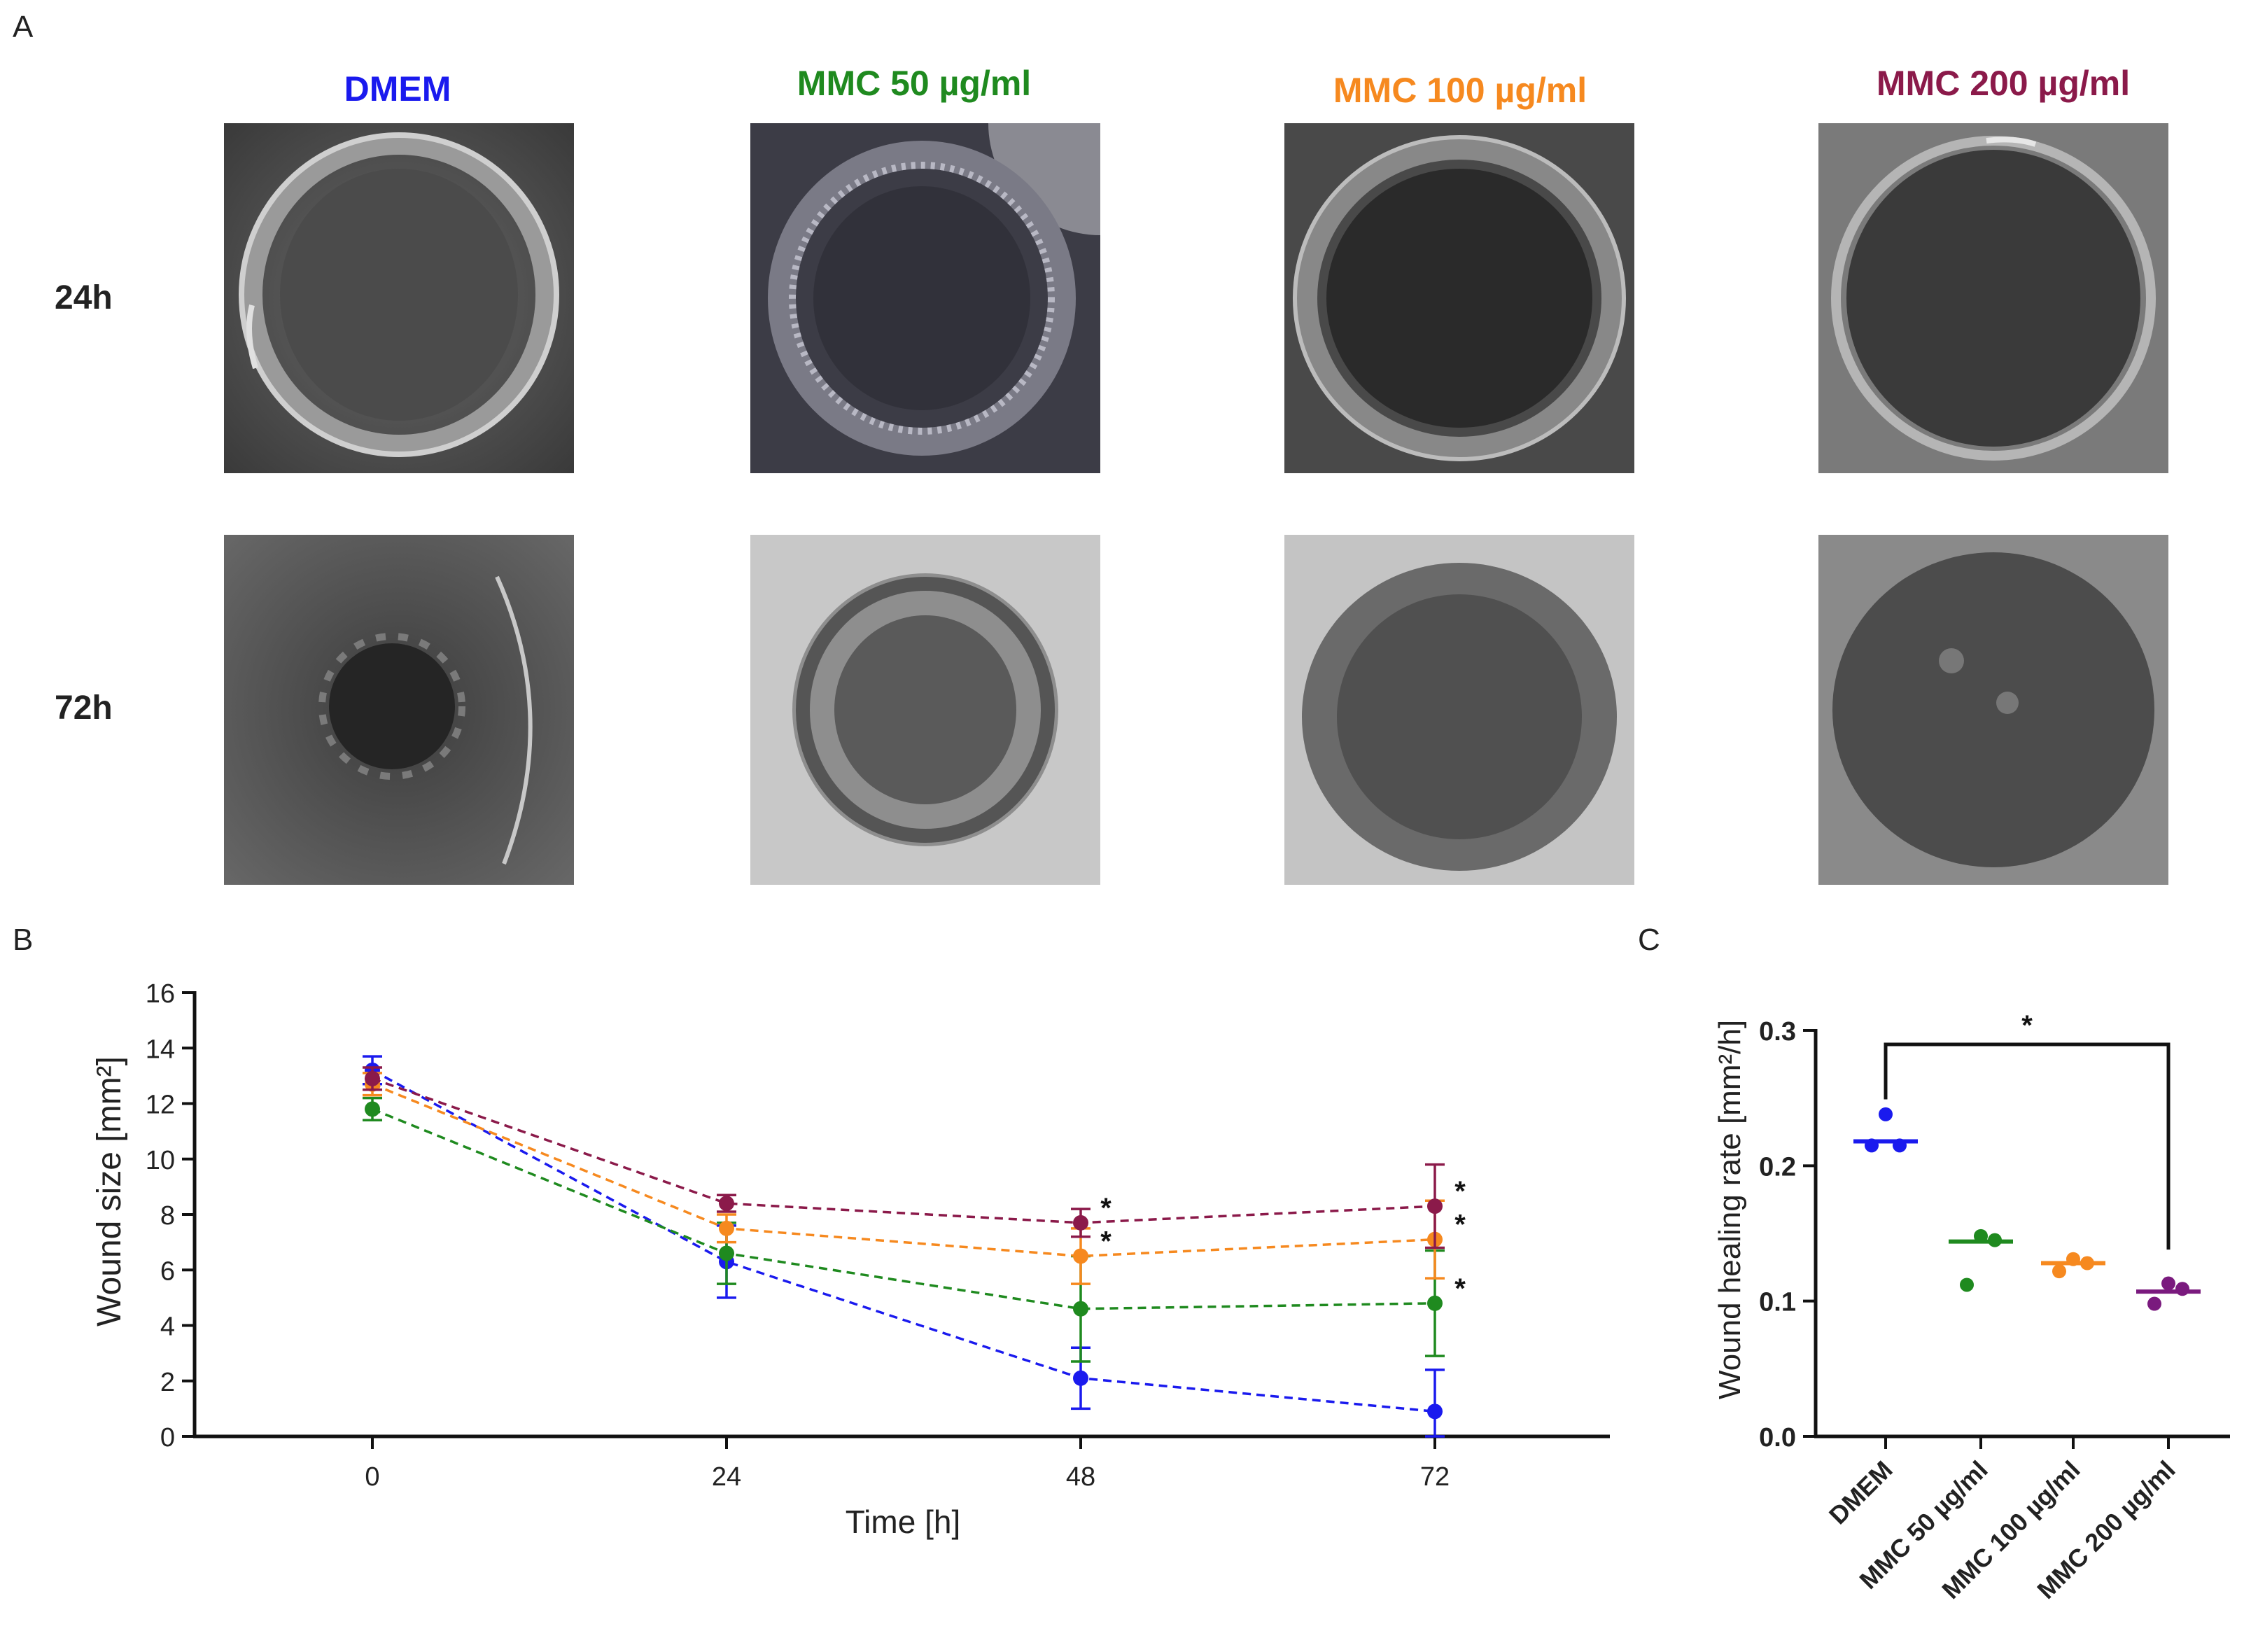  What do you see at coordinates (84, 297) in the screenshot?
I see `row-label-24h: 24h` at bounding box center [84, 297].